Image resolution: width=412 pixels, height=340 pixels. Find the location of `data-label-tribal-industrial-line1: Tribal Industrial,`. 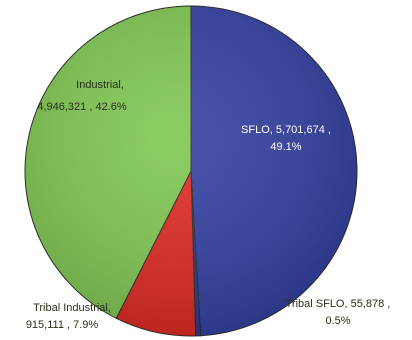

data-label-tribal-industrial-line1: Tribal Industrial, is located at coordinates (72, 308).